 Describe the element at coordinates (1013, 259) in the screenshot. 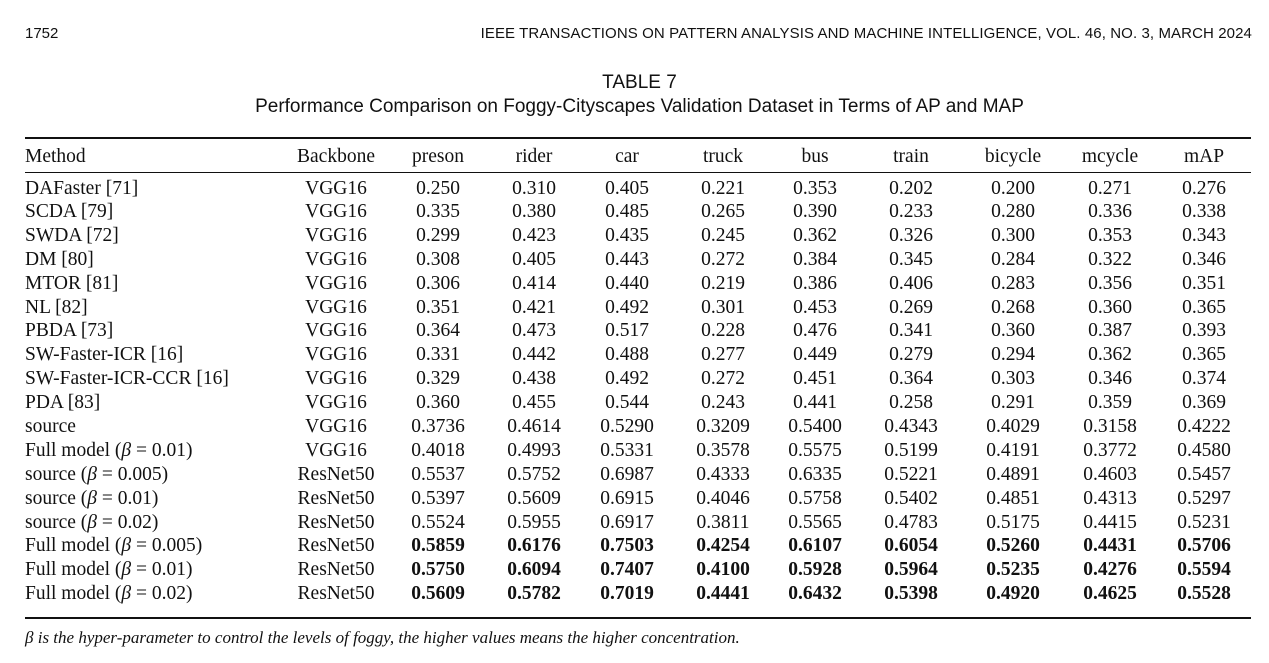

I see `value-cell-bicycle: 0.284` at that location.